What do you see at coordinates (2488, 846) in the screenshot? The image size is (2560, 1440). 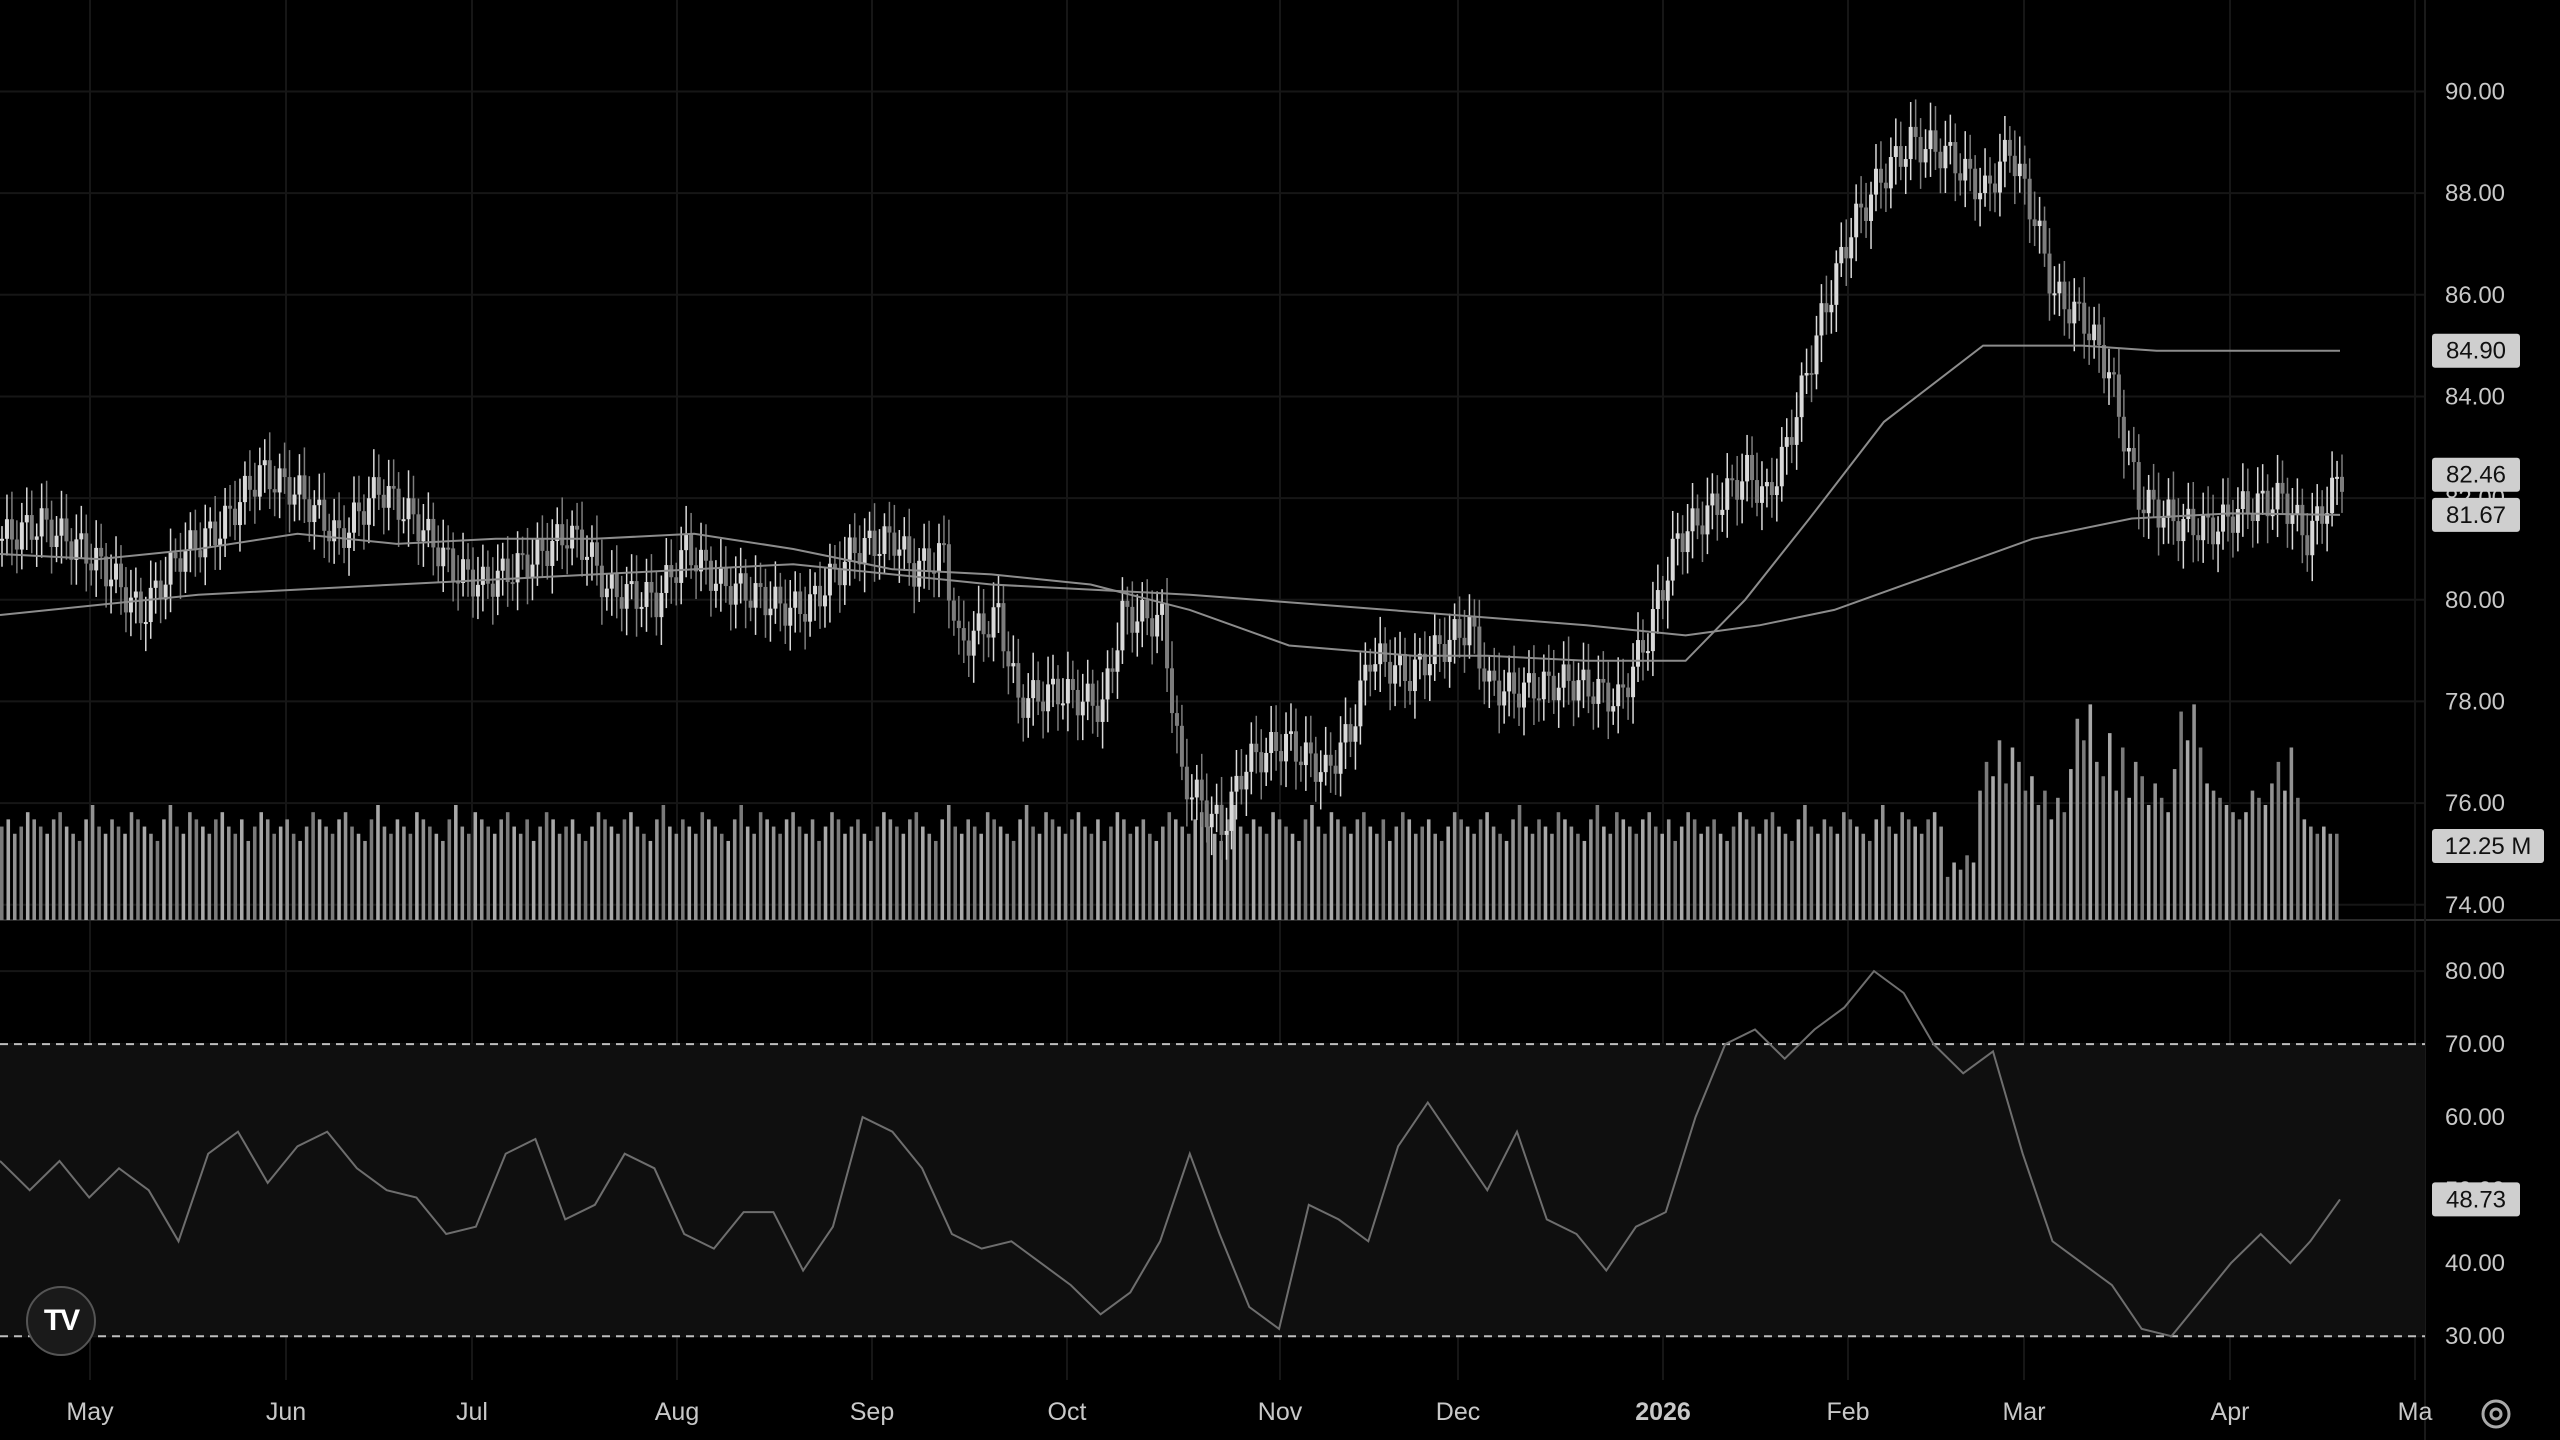 I see `badge-box` at bounding box center [2488, 846].